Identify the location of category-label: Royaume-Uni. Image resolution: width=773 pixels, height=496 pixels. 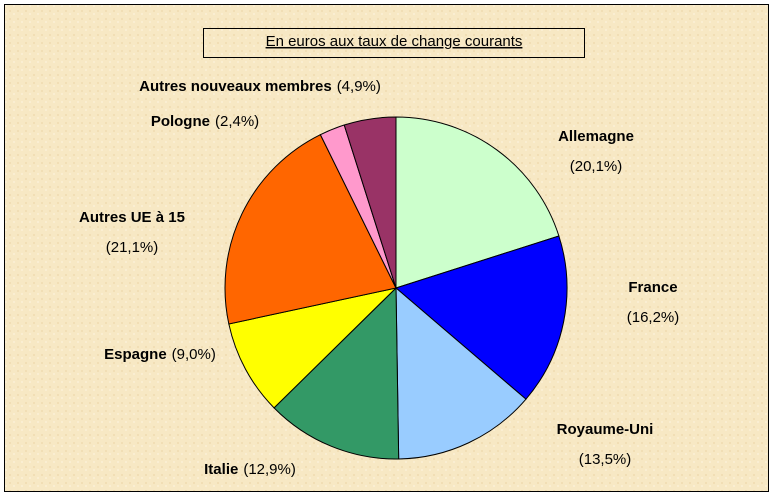
(605, 429).